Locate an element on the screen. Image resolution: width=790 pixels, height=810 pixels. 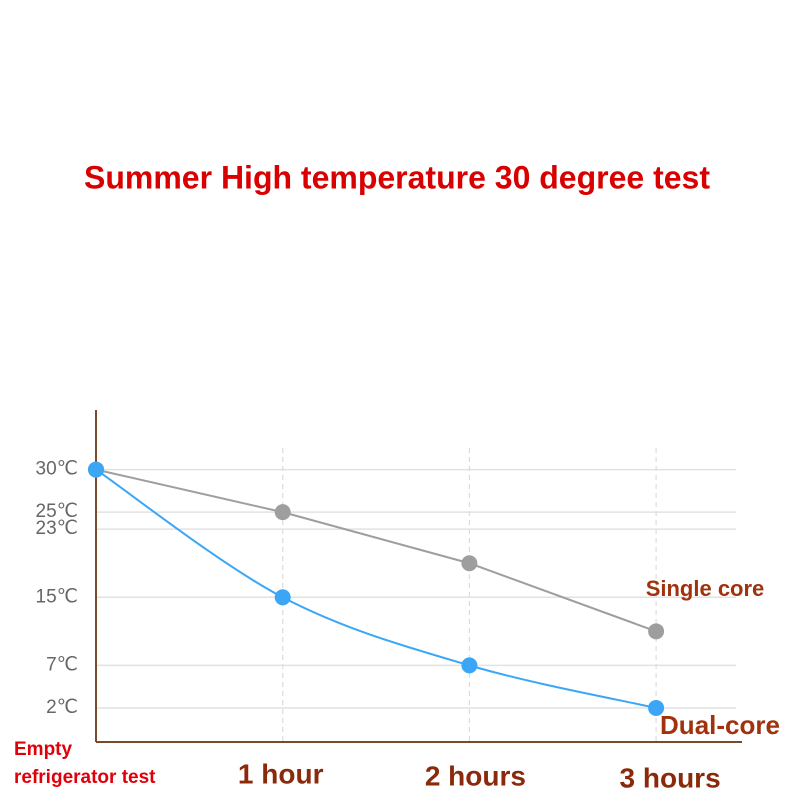
y-tick-label: 25℃ is located at coordinates (57, 511).